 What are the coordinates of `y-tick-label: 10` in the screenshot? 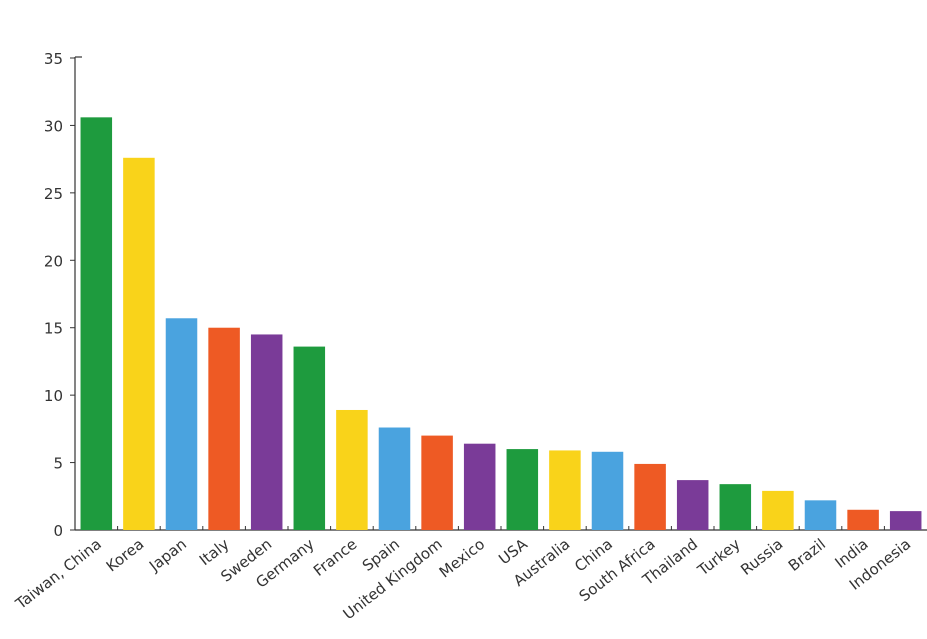 It's located at (53, 396).